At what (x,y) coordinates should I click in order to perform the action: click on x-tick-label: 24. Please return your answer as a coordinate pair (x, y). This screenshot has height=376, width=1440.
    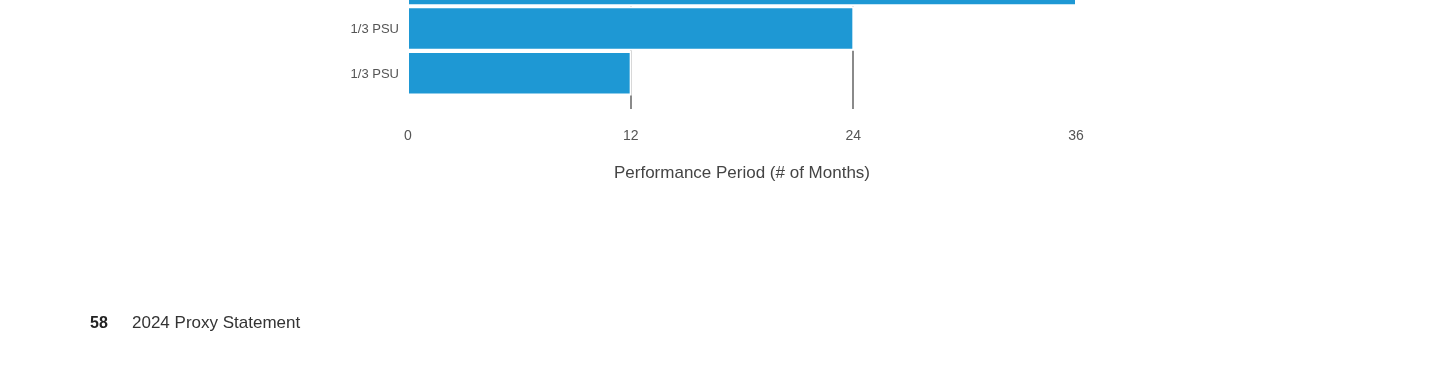
    Looking at the image, I should click on (853, 135).